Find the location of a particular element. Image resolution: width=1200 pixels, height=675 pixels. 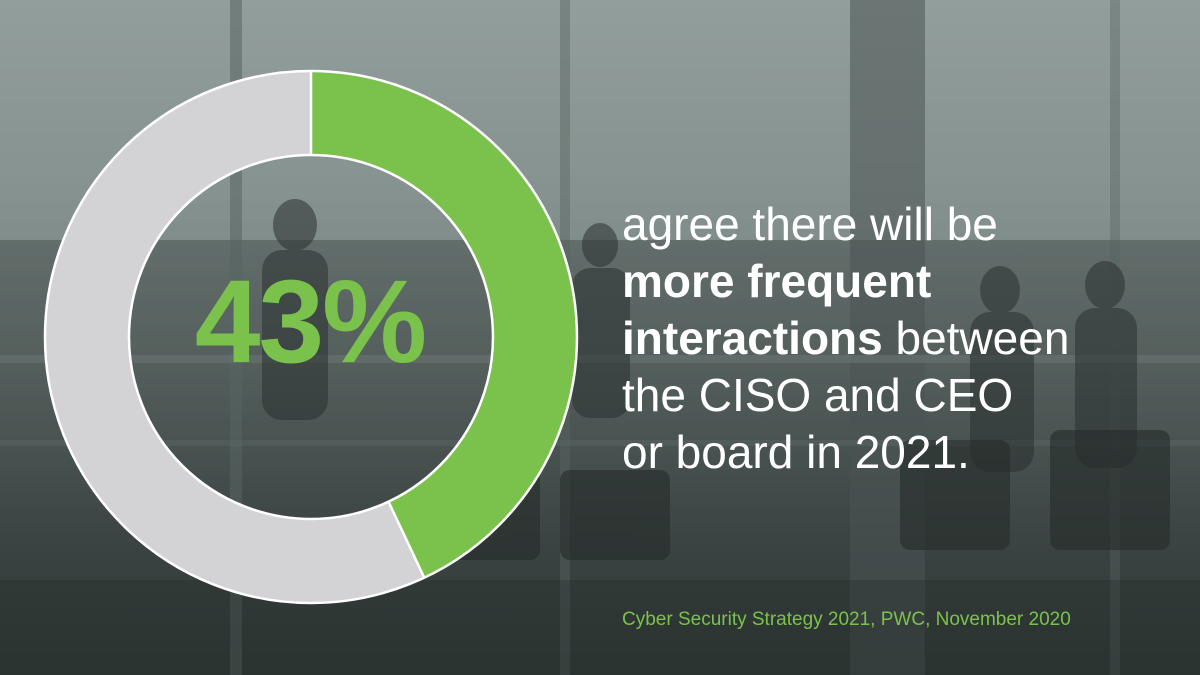

statement-line-3: interactions between is located at coordinates (902, 338).